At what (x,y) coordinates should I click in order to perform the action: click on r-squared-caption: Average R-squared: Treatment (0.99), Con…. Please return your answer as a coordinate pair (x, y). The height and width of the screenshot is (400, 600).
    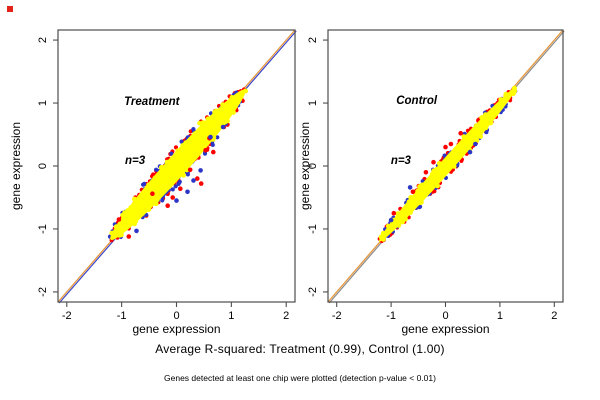
    Looking at the image, I should click on (300, 349).